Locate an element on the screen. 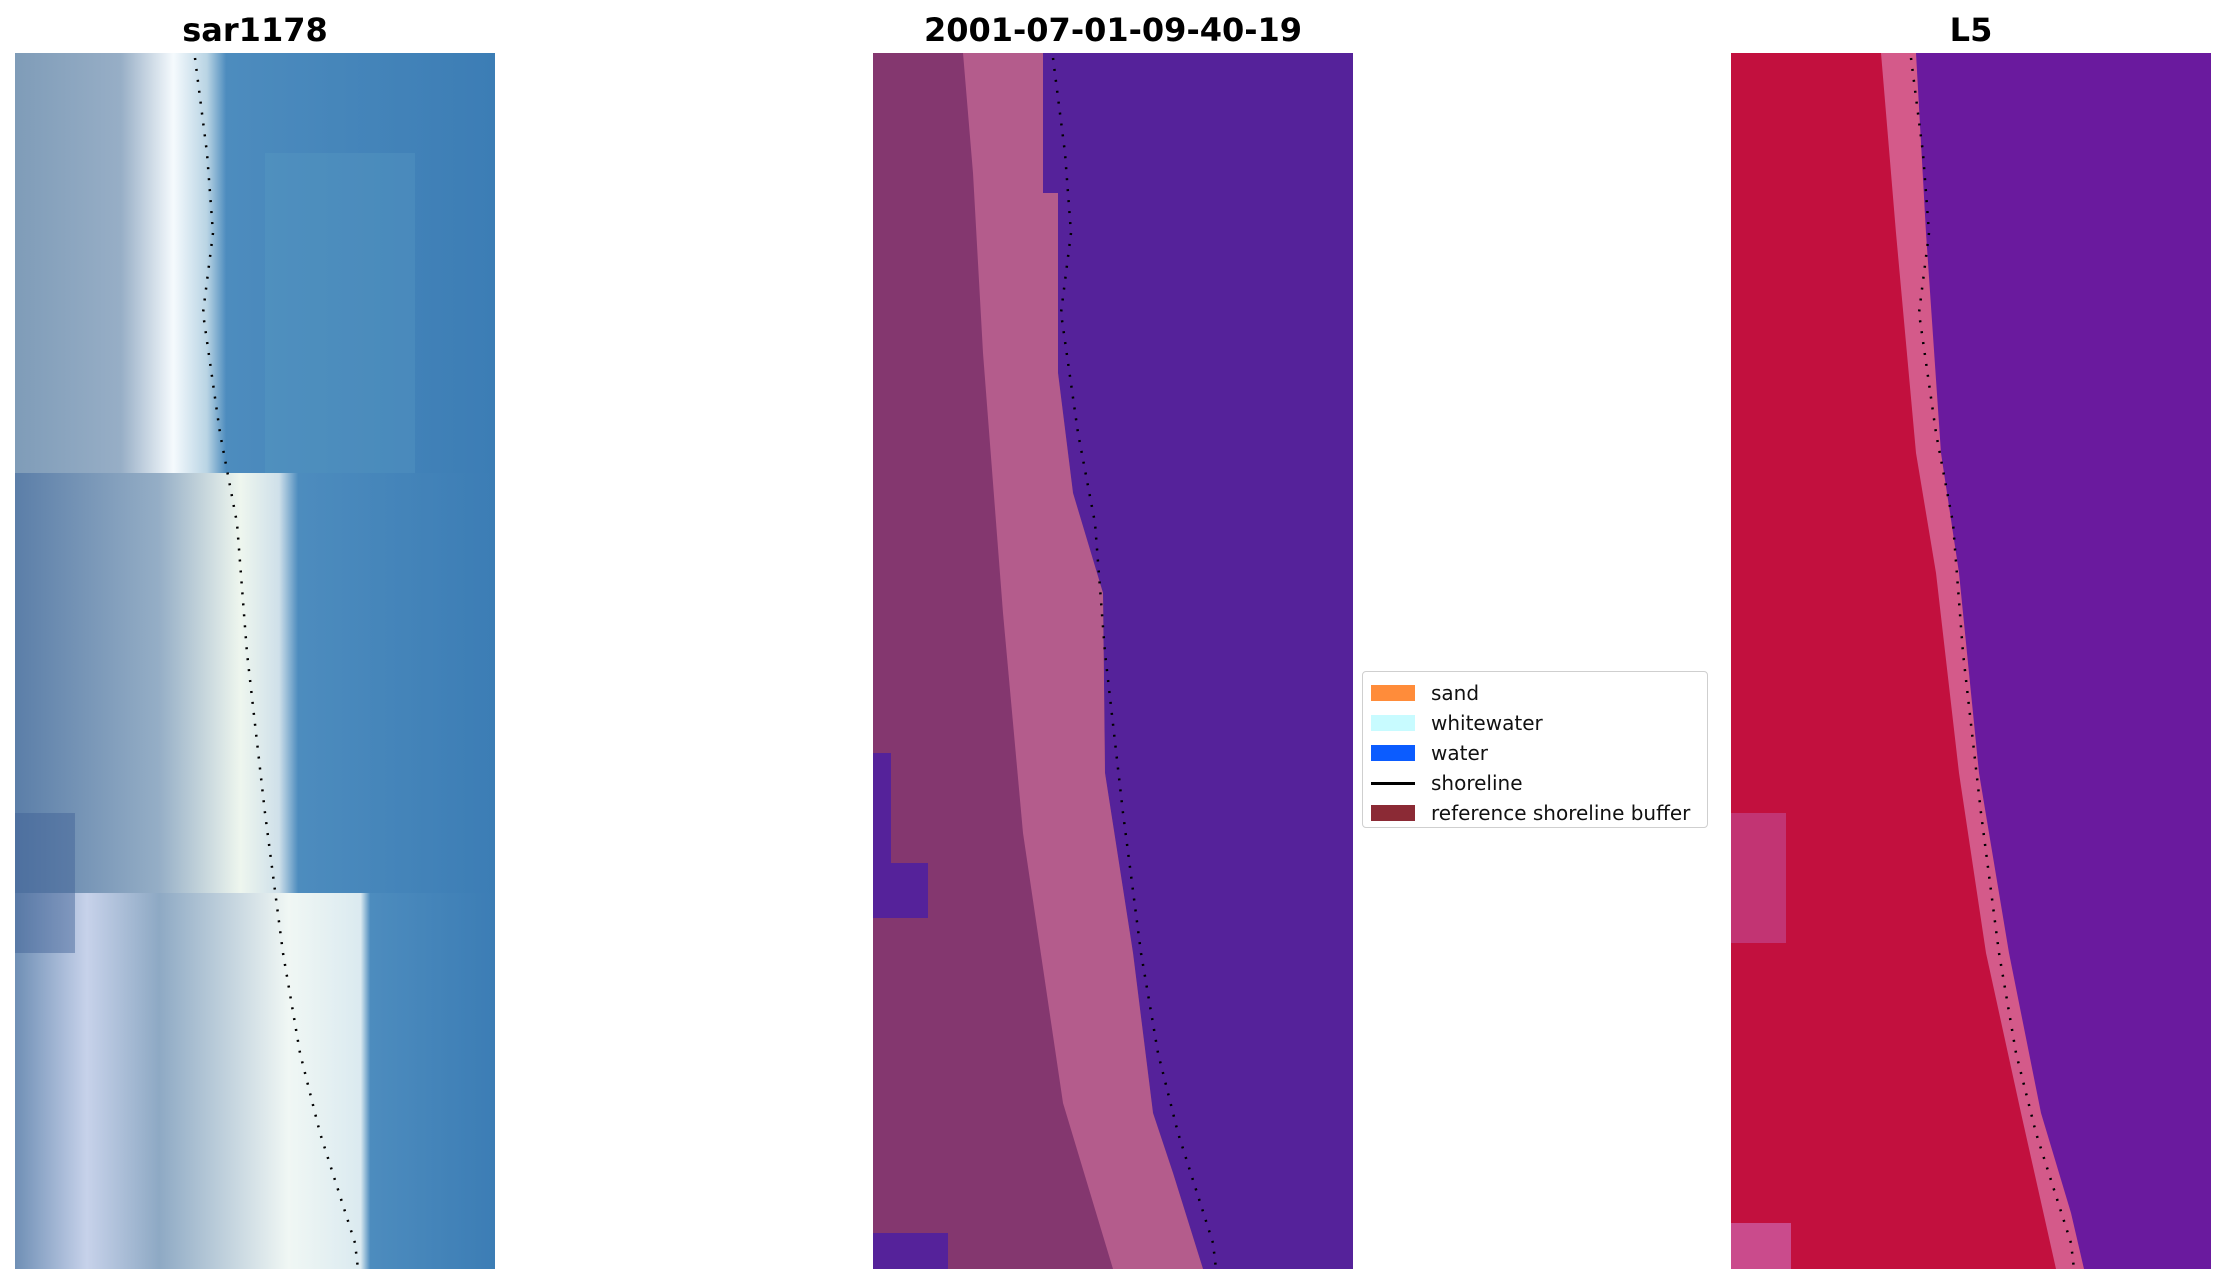  legend-label: water is located at coordinates (1459, 753).